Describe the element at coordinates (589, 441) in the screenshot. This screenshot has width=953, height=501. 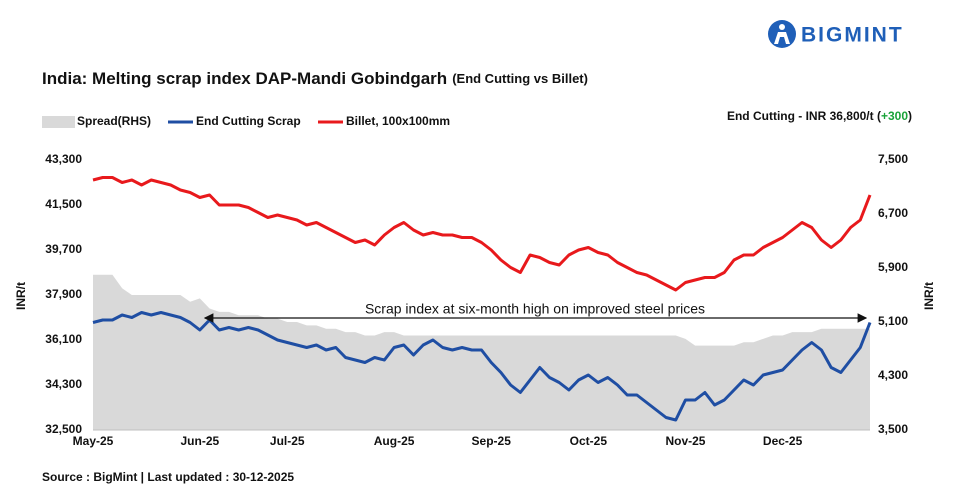
I see `x-tick-label: Oct-25` at that location.